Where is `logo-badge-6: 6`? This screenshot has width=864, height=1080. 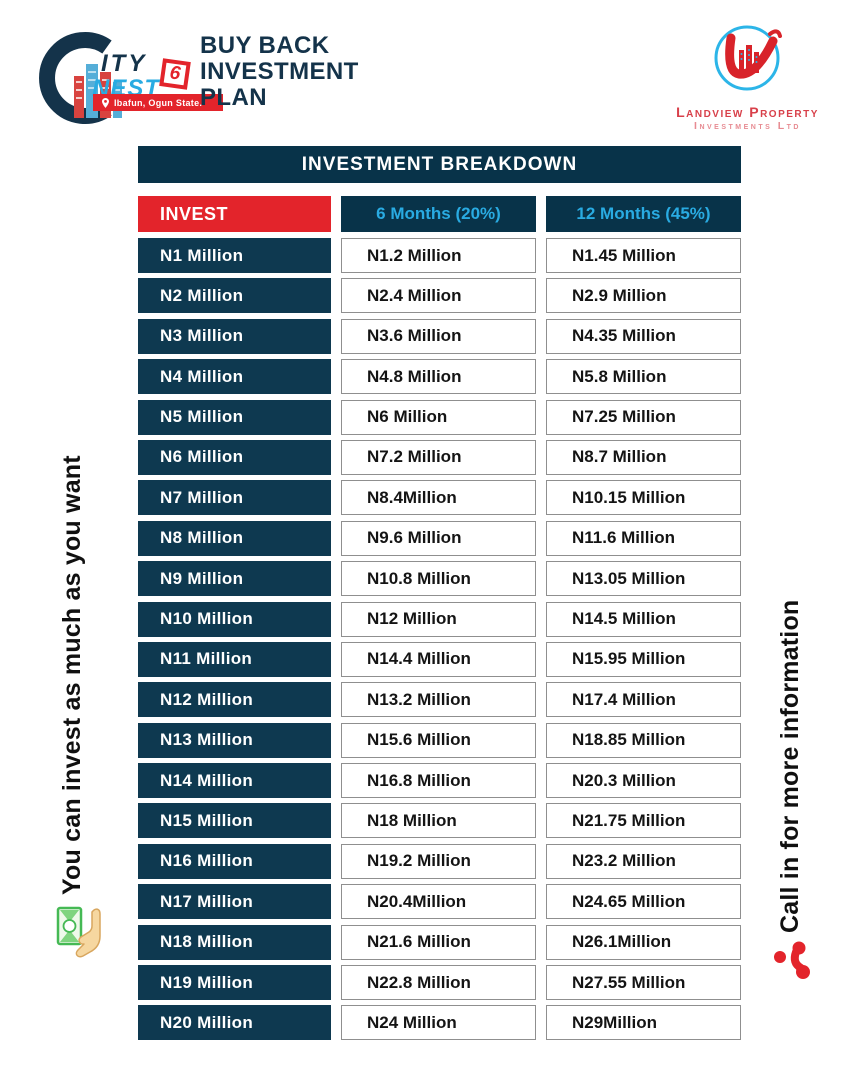
logo-badge-6: 6 is located at coordinates (175, 74).